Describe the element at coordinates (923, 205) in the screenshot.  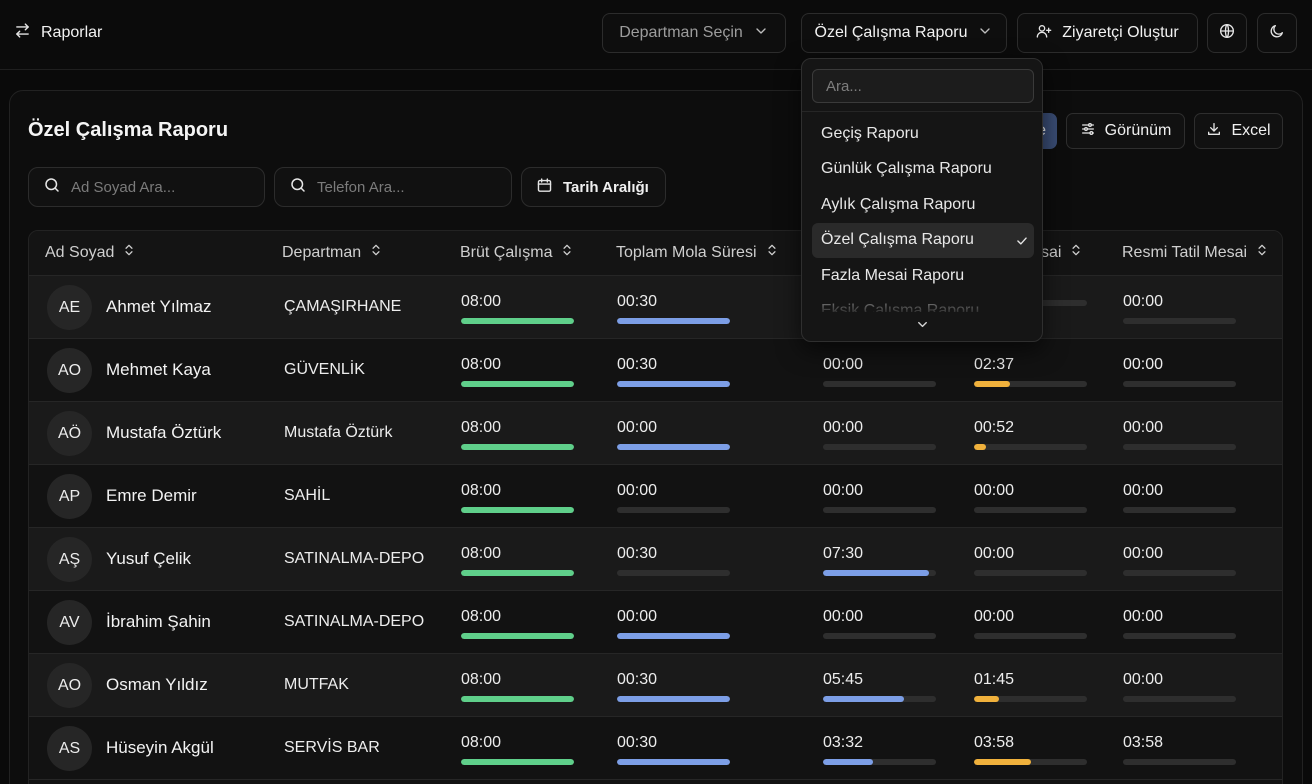
I see `report-option: Aylık Çalışma Raporu` at that location.